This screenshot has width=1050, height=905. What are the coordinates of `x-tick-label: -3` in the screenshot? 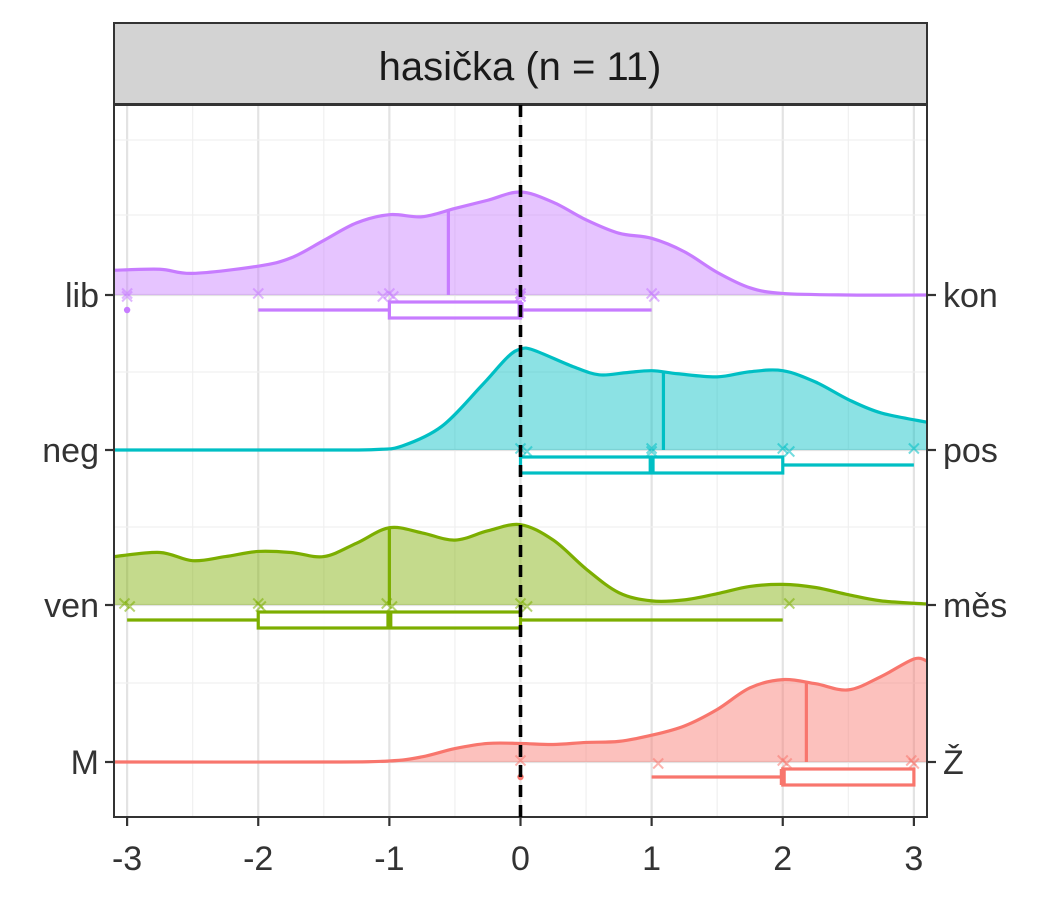 It's located at (127, 859).